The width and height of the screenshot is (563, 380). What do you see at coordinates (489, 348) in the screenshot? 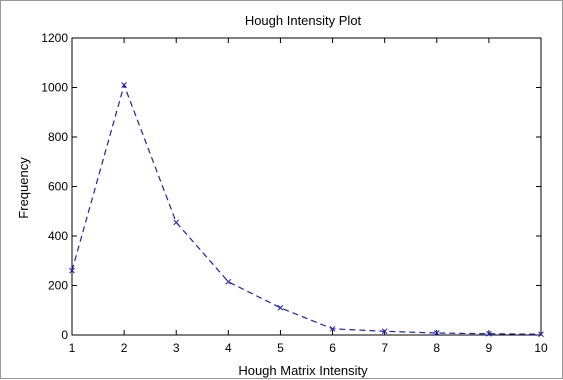
I see `x-tick-label: 9` at bounding box center [489, 348].